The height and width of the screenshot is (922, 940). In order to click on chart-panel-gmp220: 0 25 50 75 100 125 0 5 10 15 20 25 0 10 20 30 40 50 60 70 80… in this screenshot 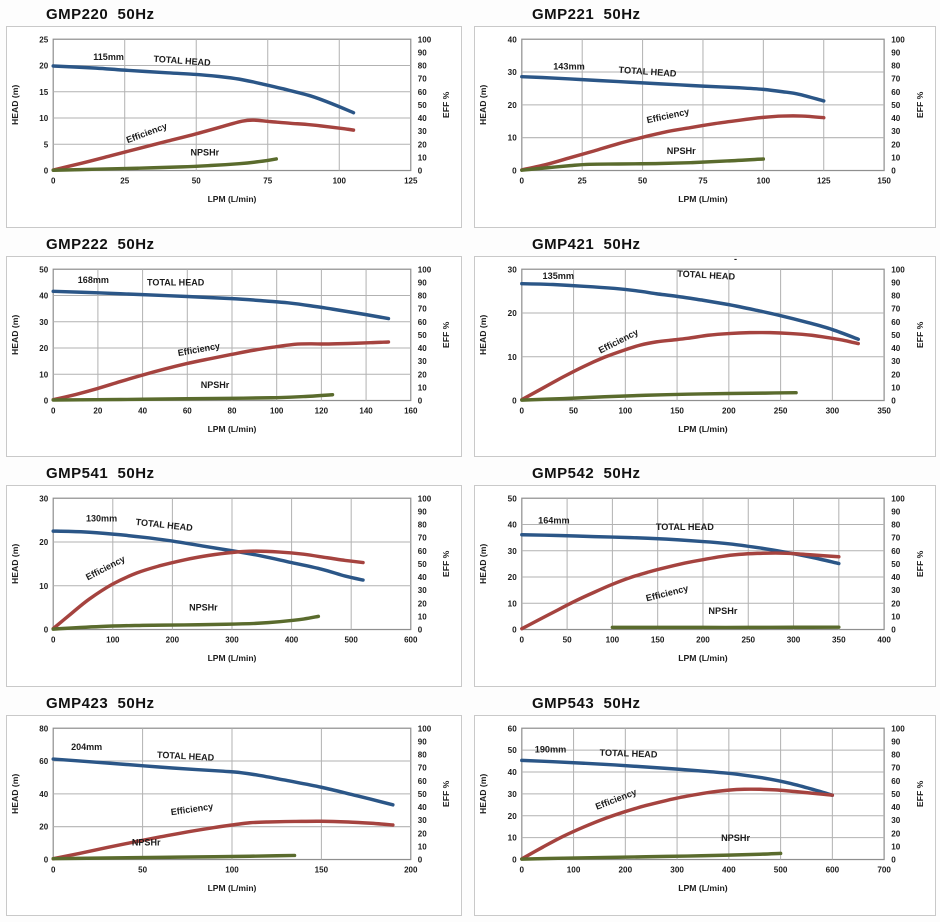, I will do `click(234, 127)`.